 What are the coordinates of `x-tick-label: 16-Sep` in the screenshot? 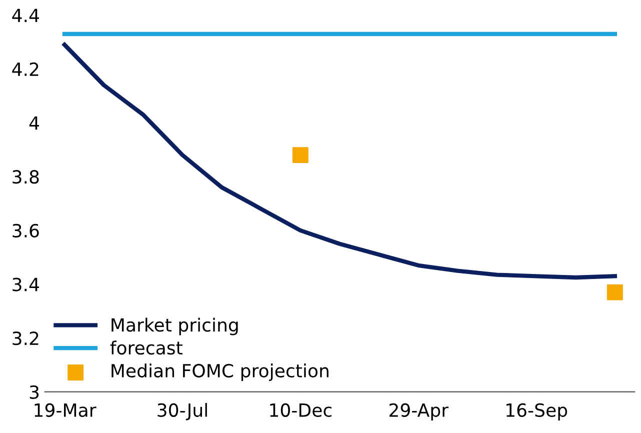 It's located at (537, 411).